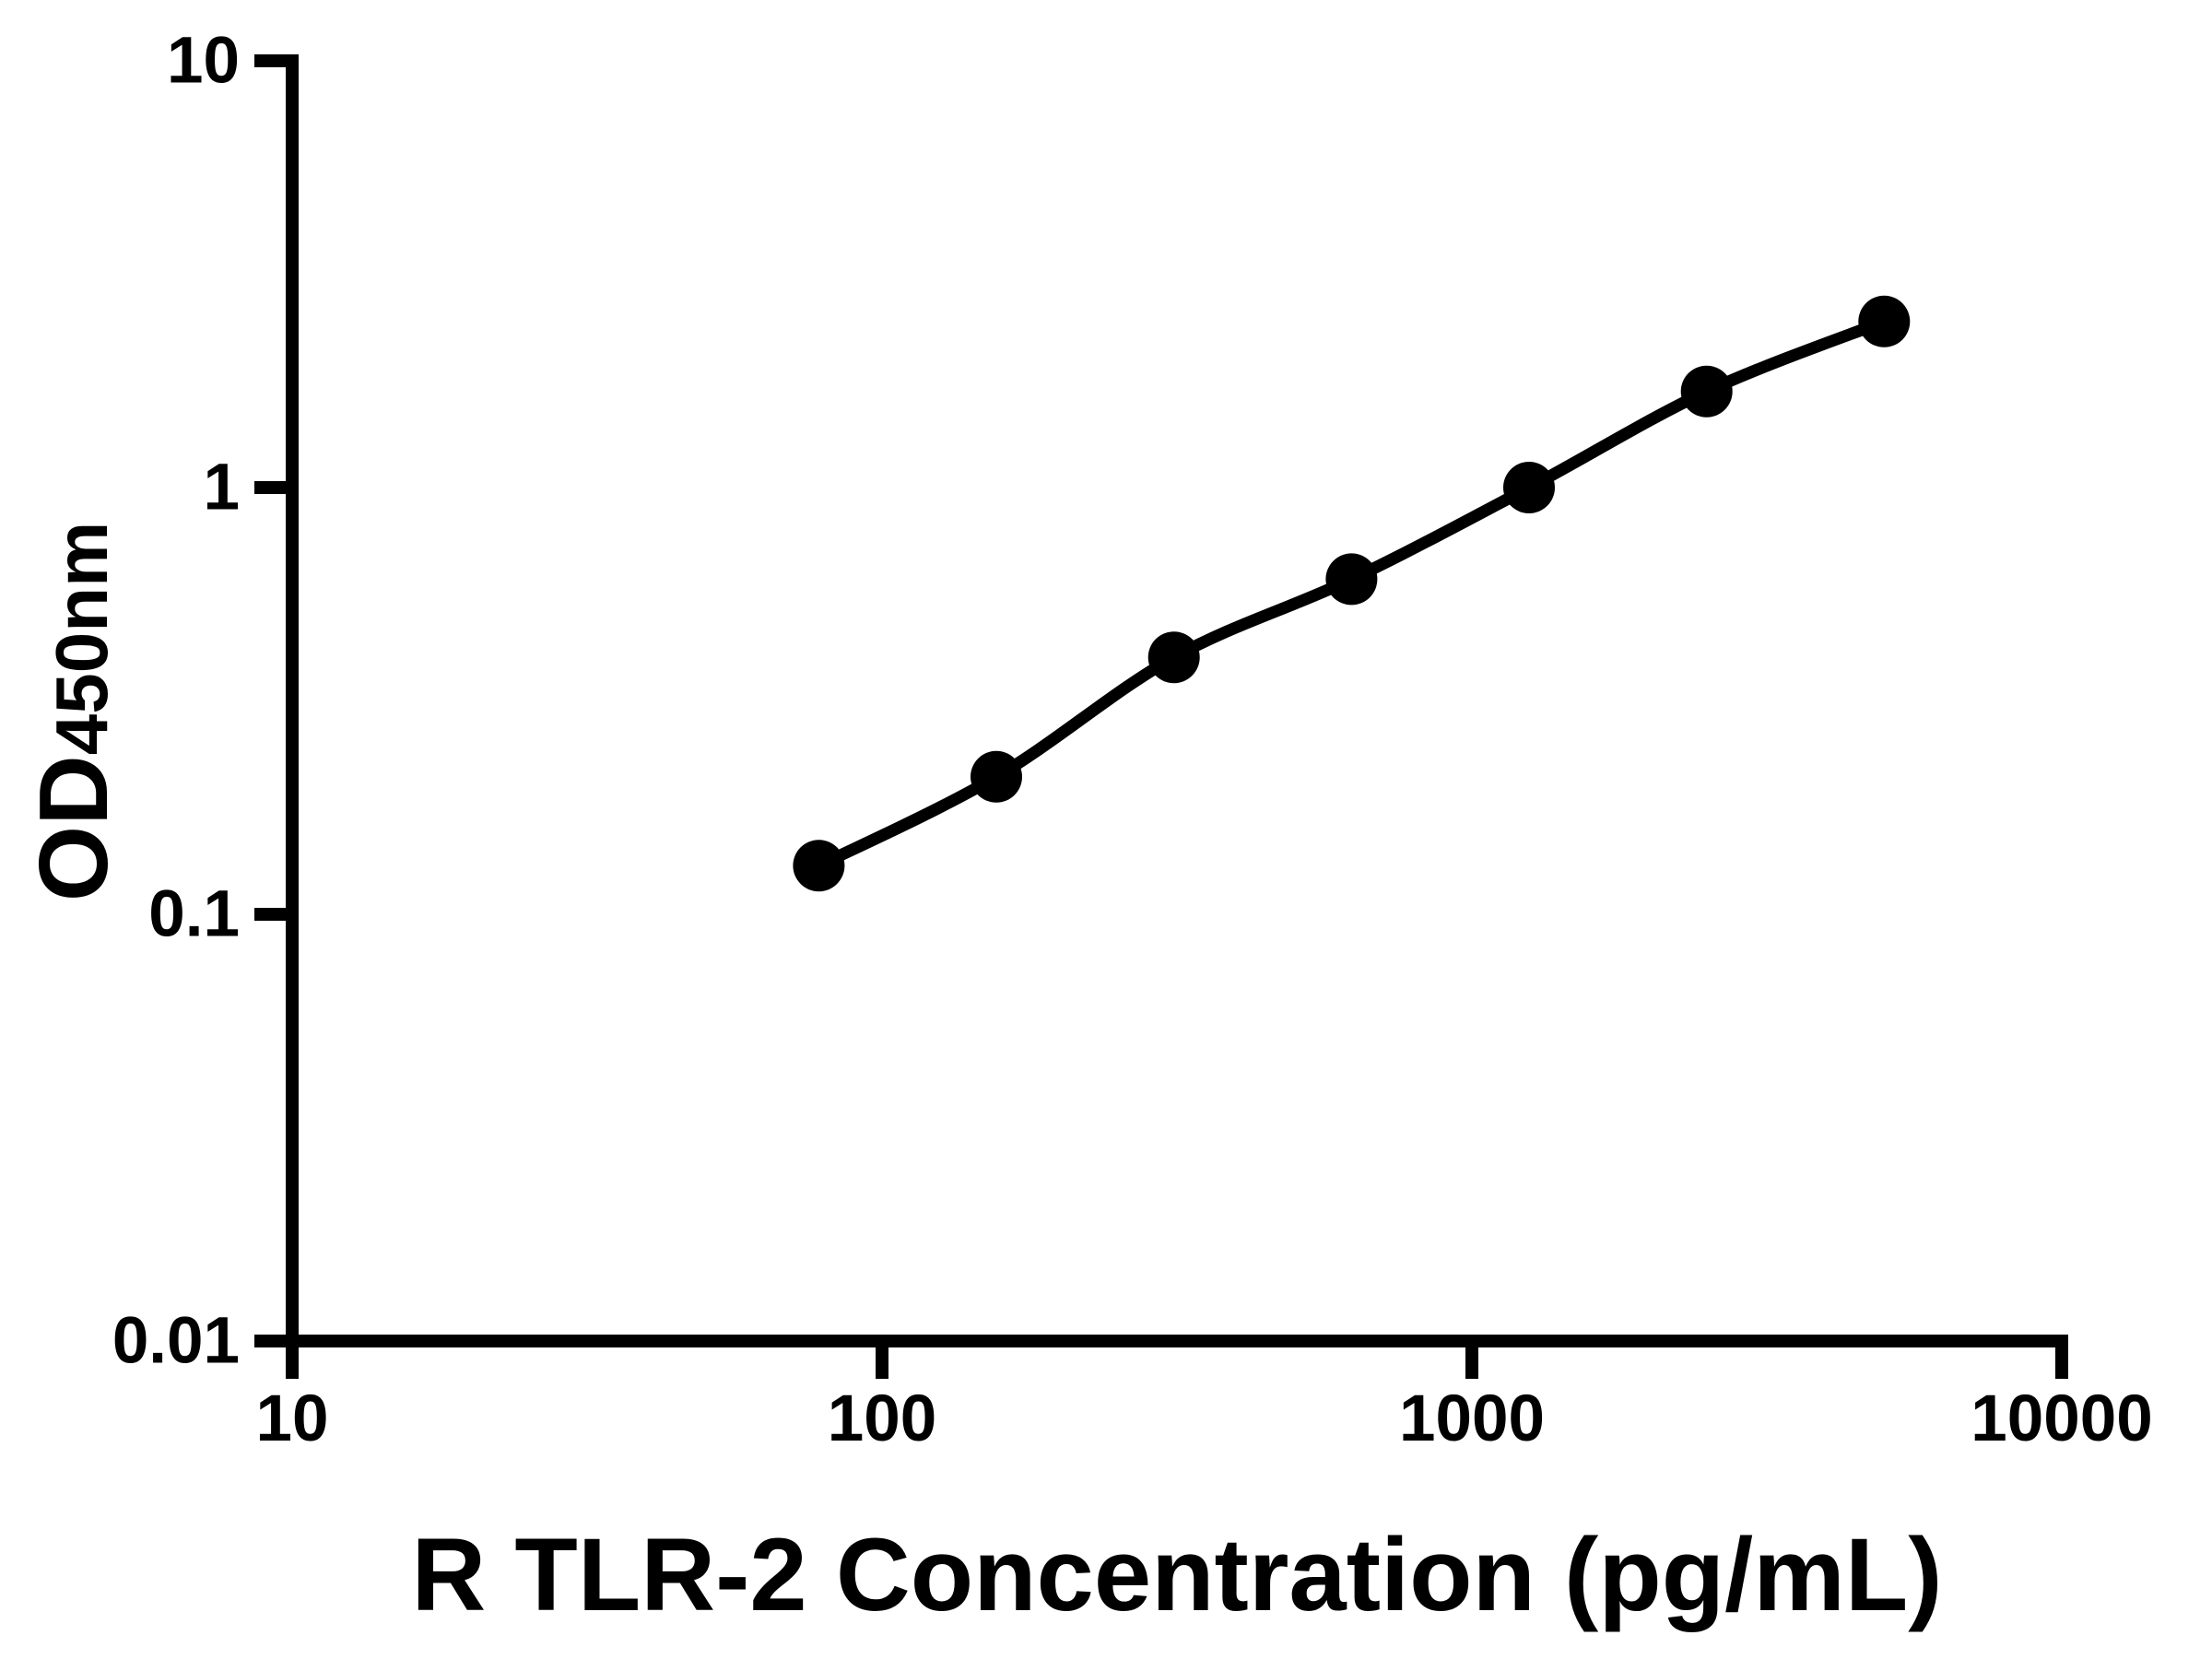 Image resolution: width=2212 pixels, height=1659 pixels. I want to click on x-tick-label-100: 100, so click(882, 1418).